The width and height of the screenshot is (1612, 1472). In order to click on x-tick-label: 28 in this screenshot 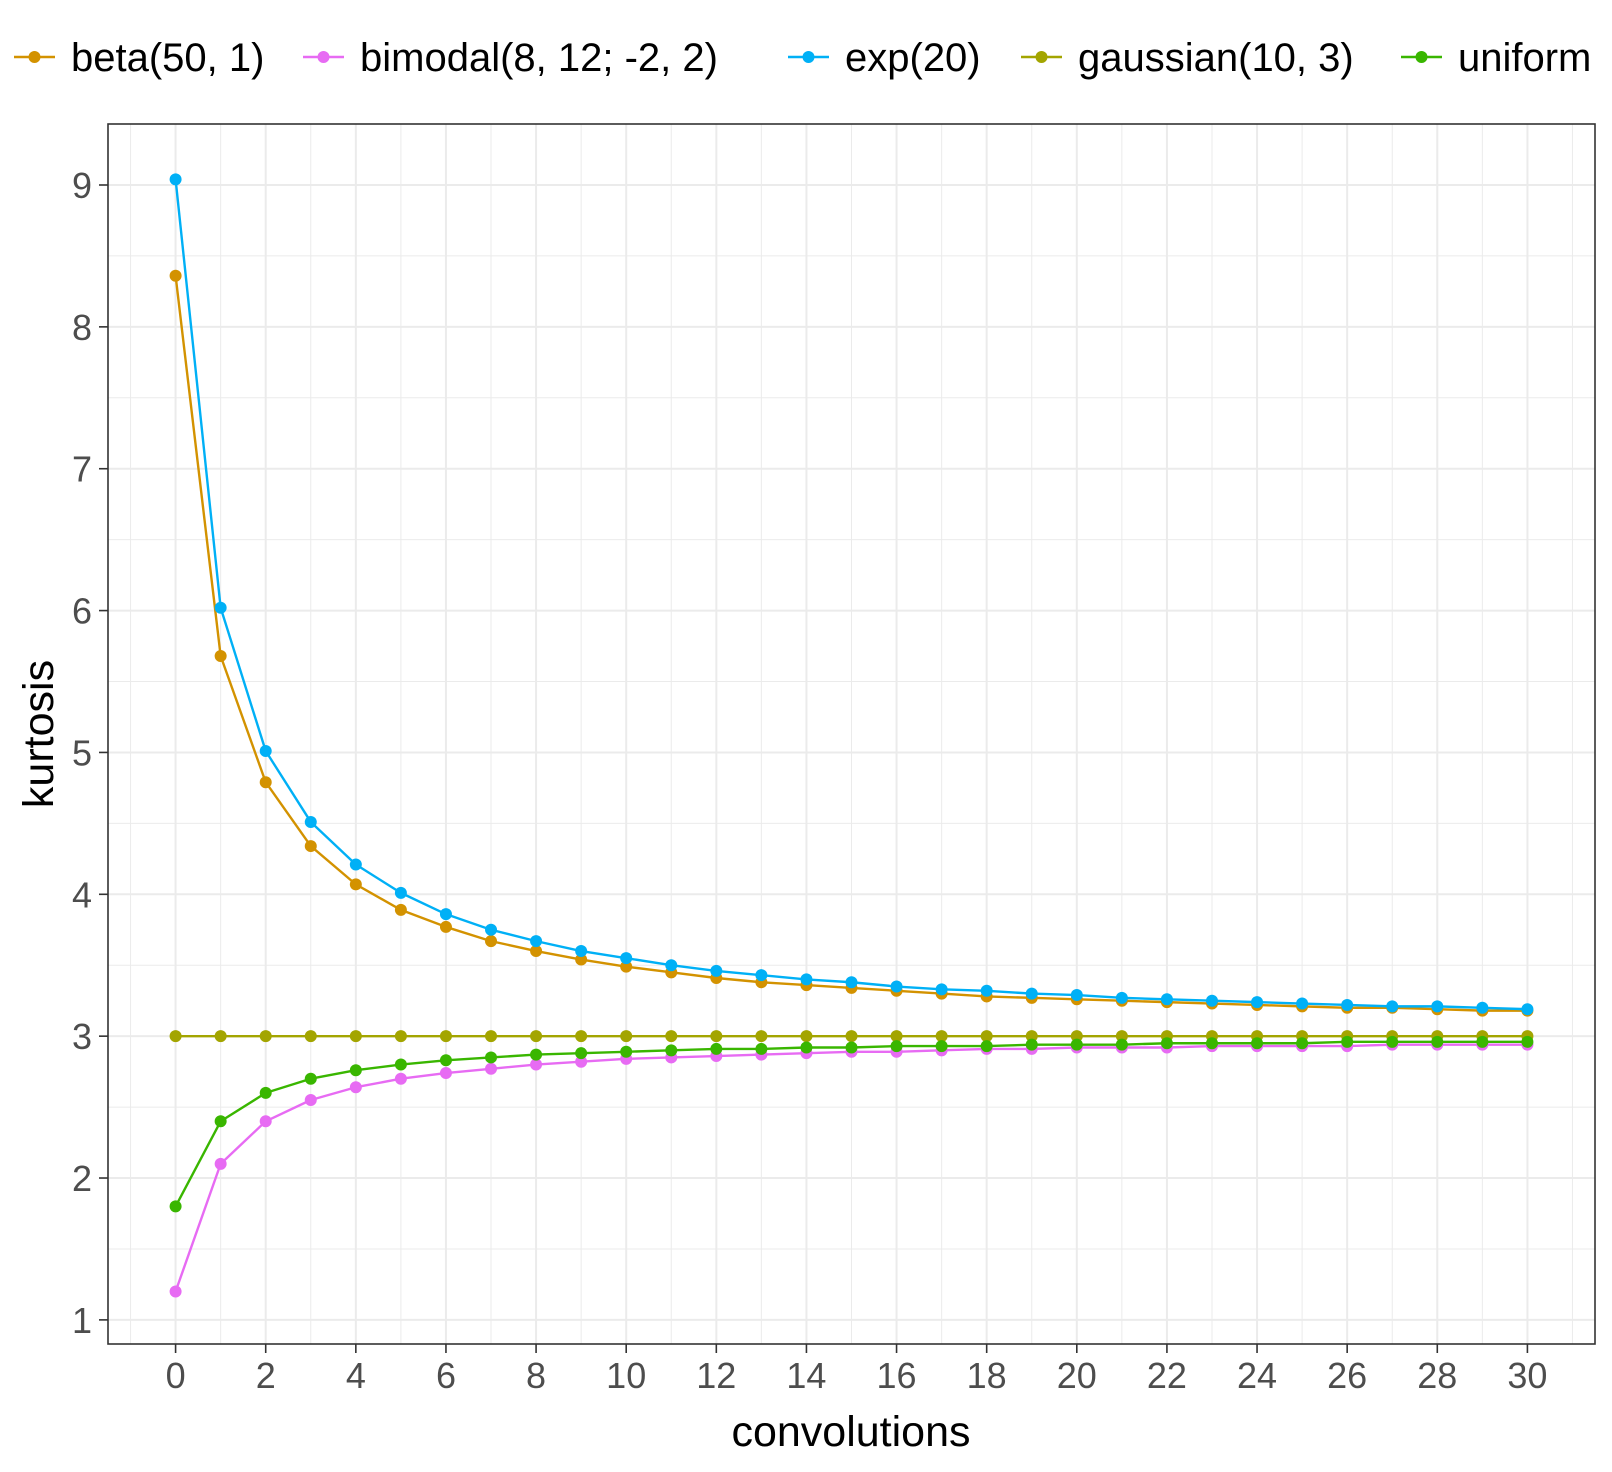, I will do `click(1437, 1375)`.